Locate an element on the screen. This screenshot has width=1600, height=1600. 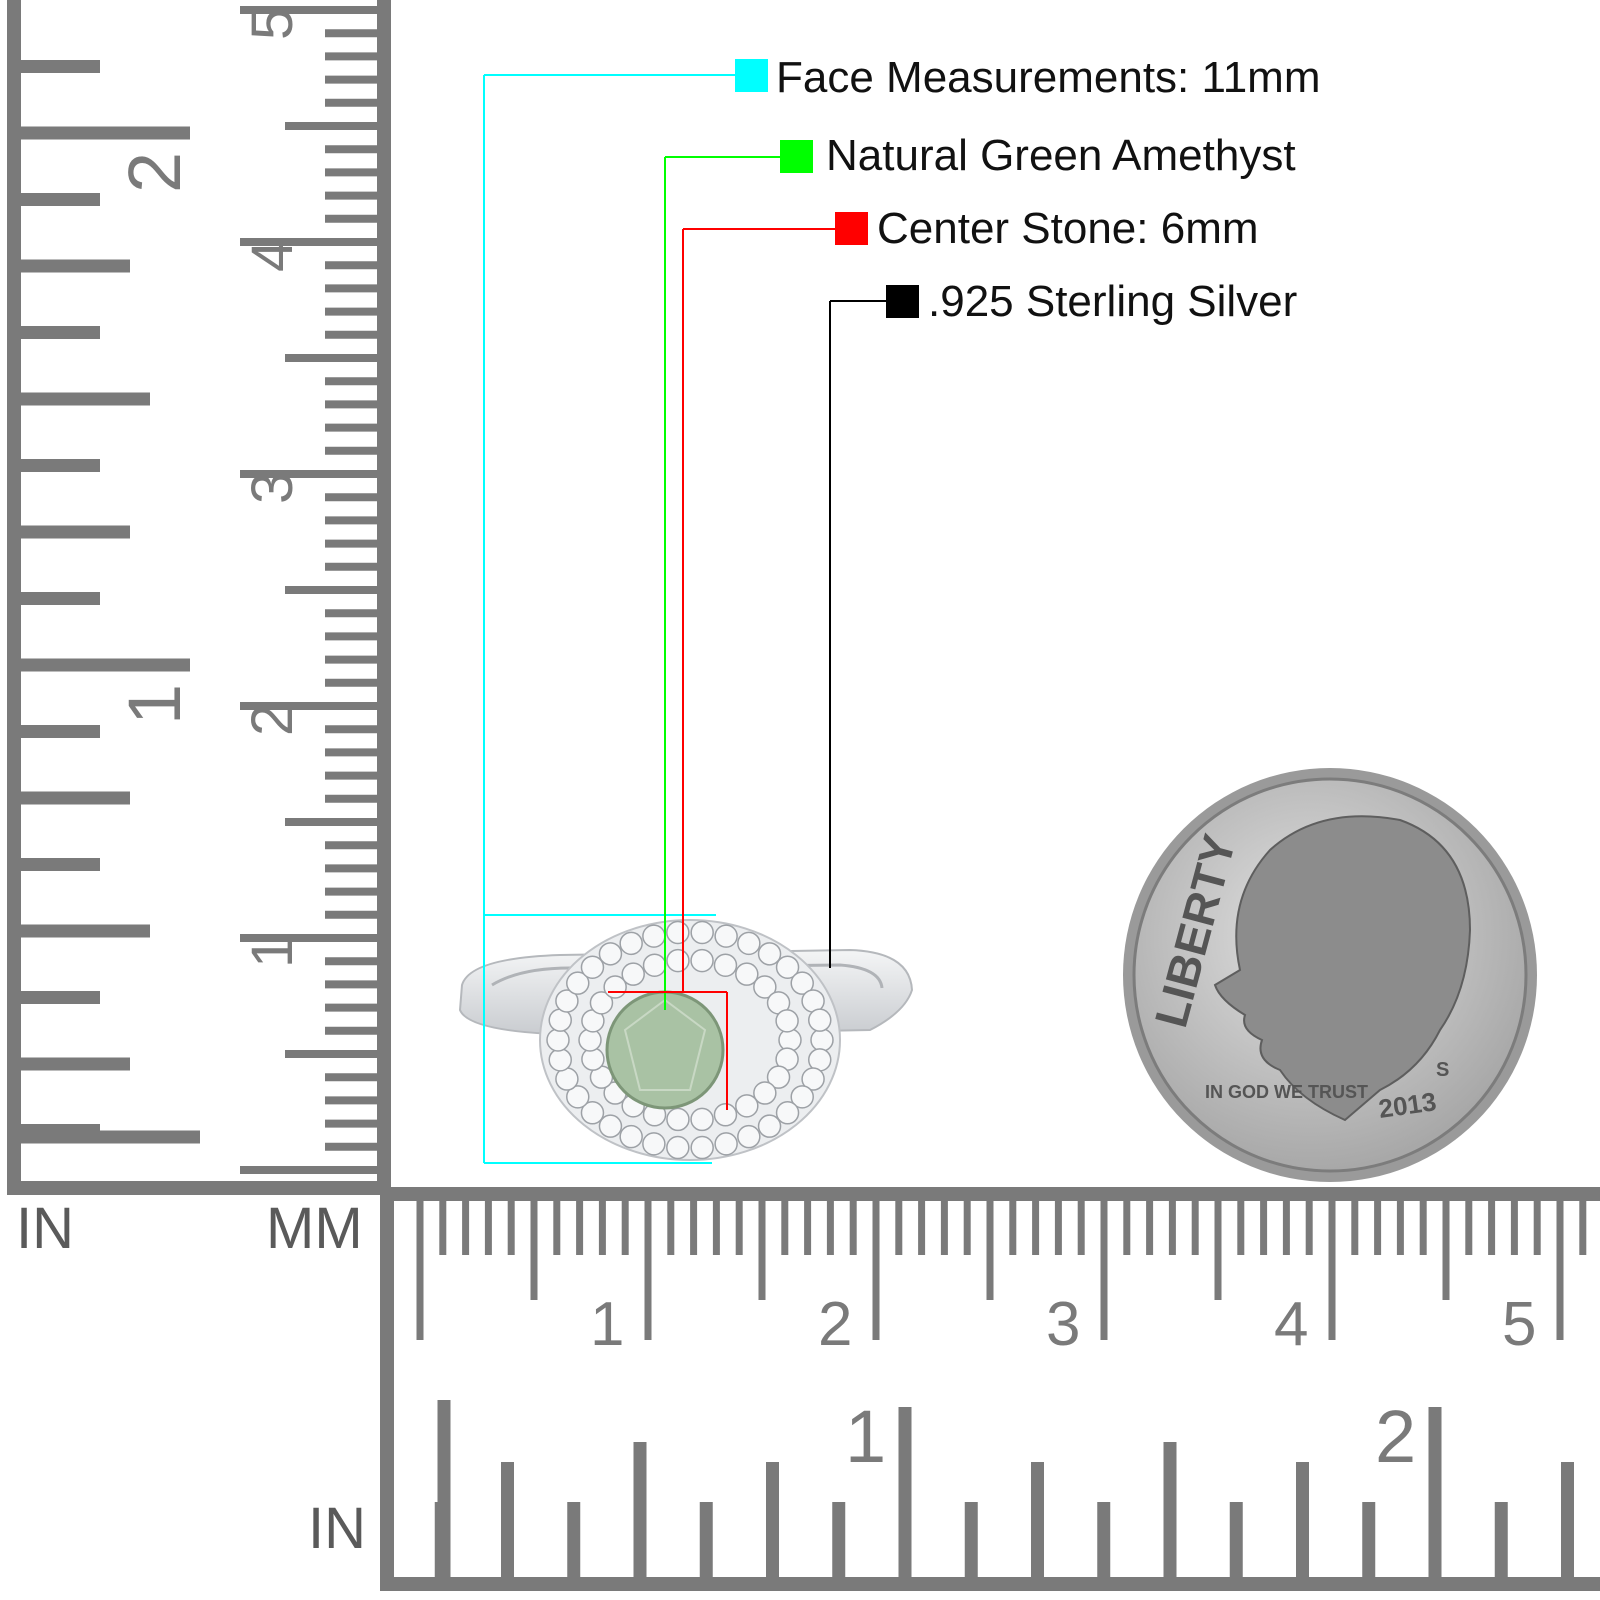
left-inch-label: 1 is located at coordinates (154, 704).